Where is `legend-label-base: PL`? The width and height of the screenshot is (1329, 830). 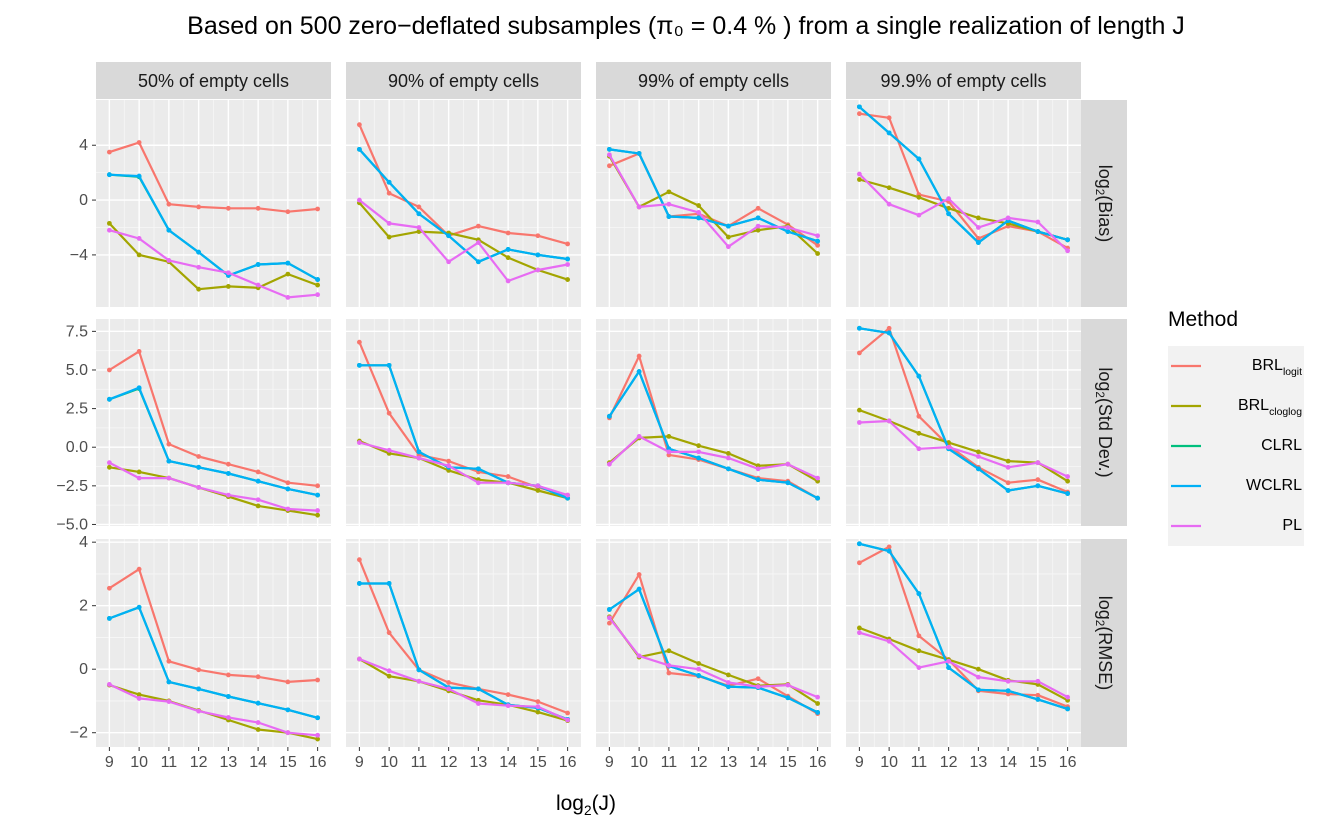 legend-label-base: PL is located at coordinates (1292, 525).